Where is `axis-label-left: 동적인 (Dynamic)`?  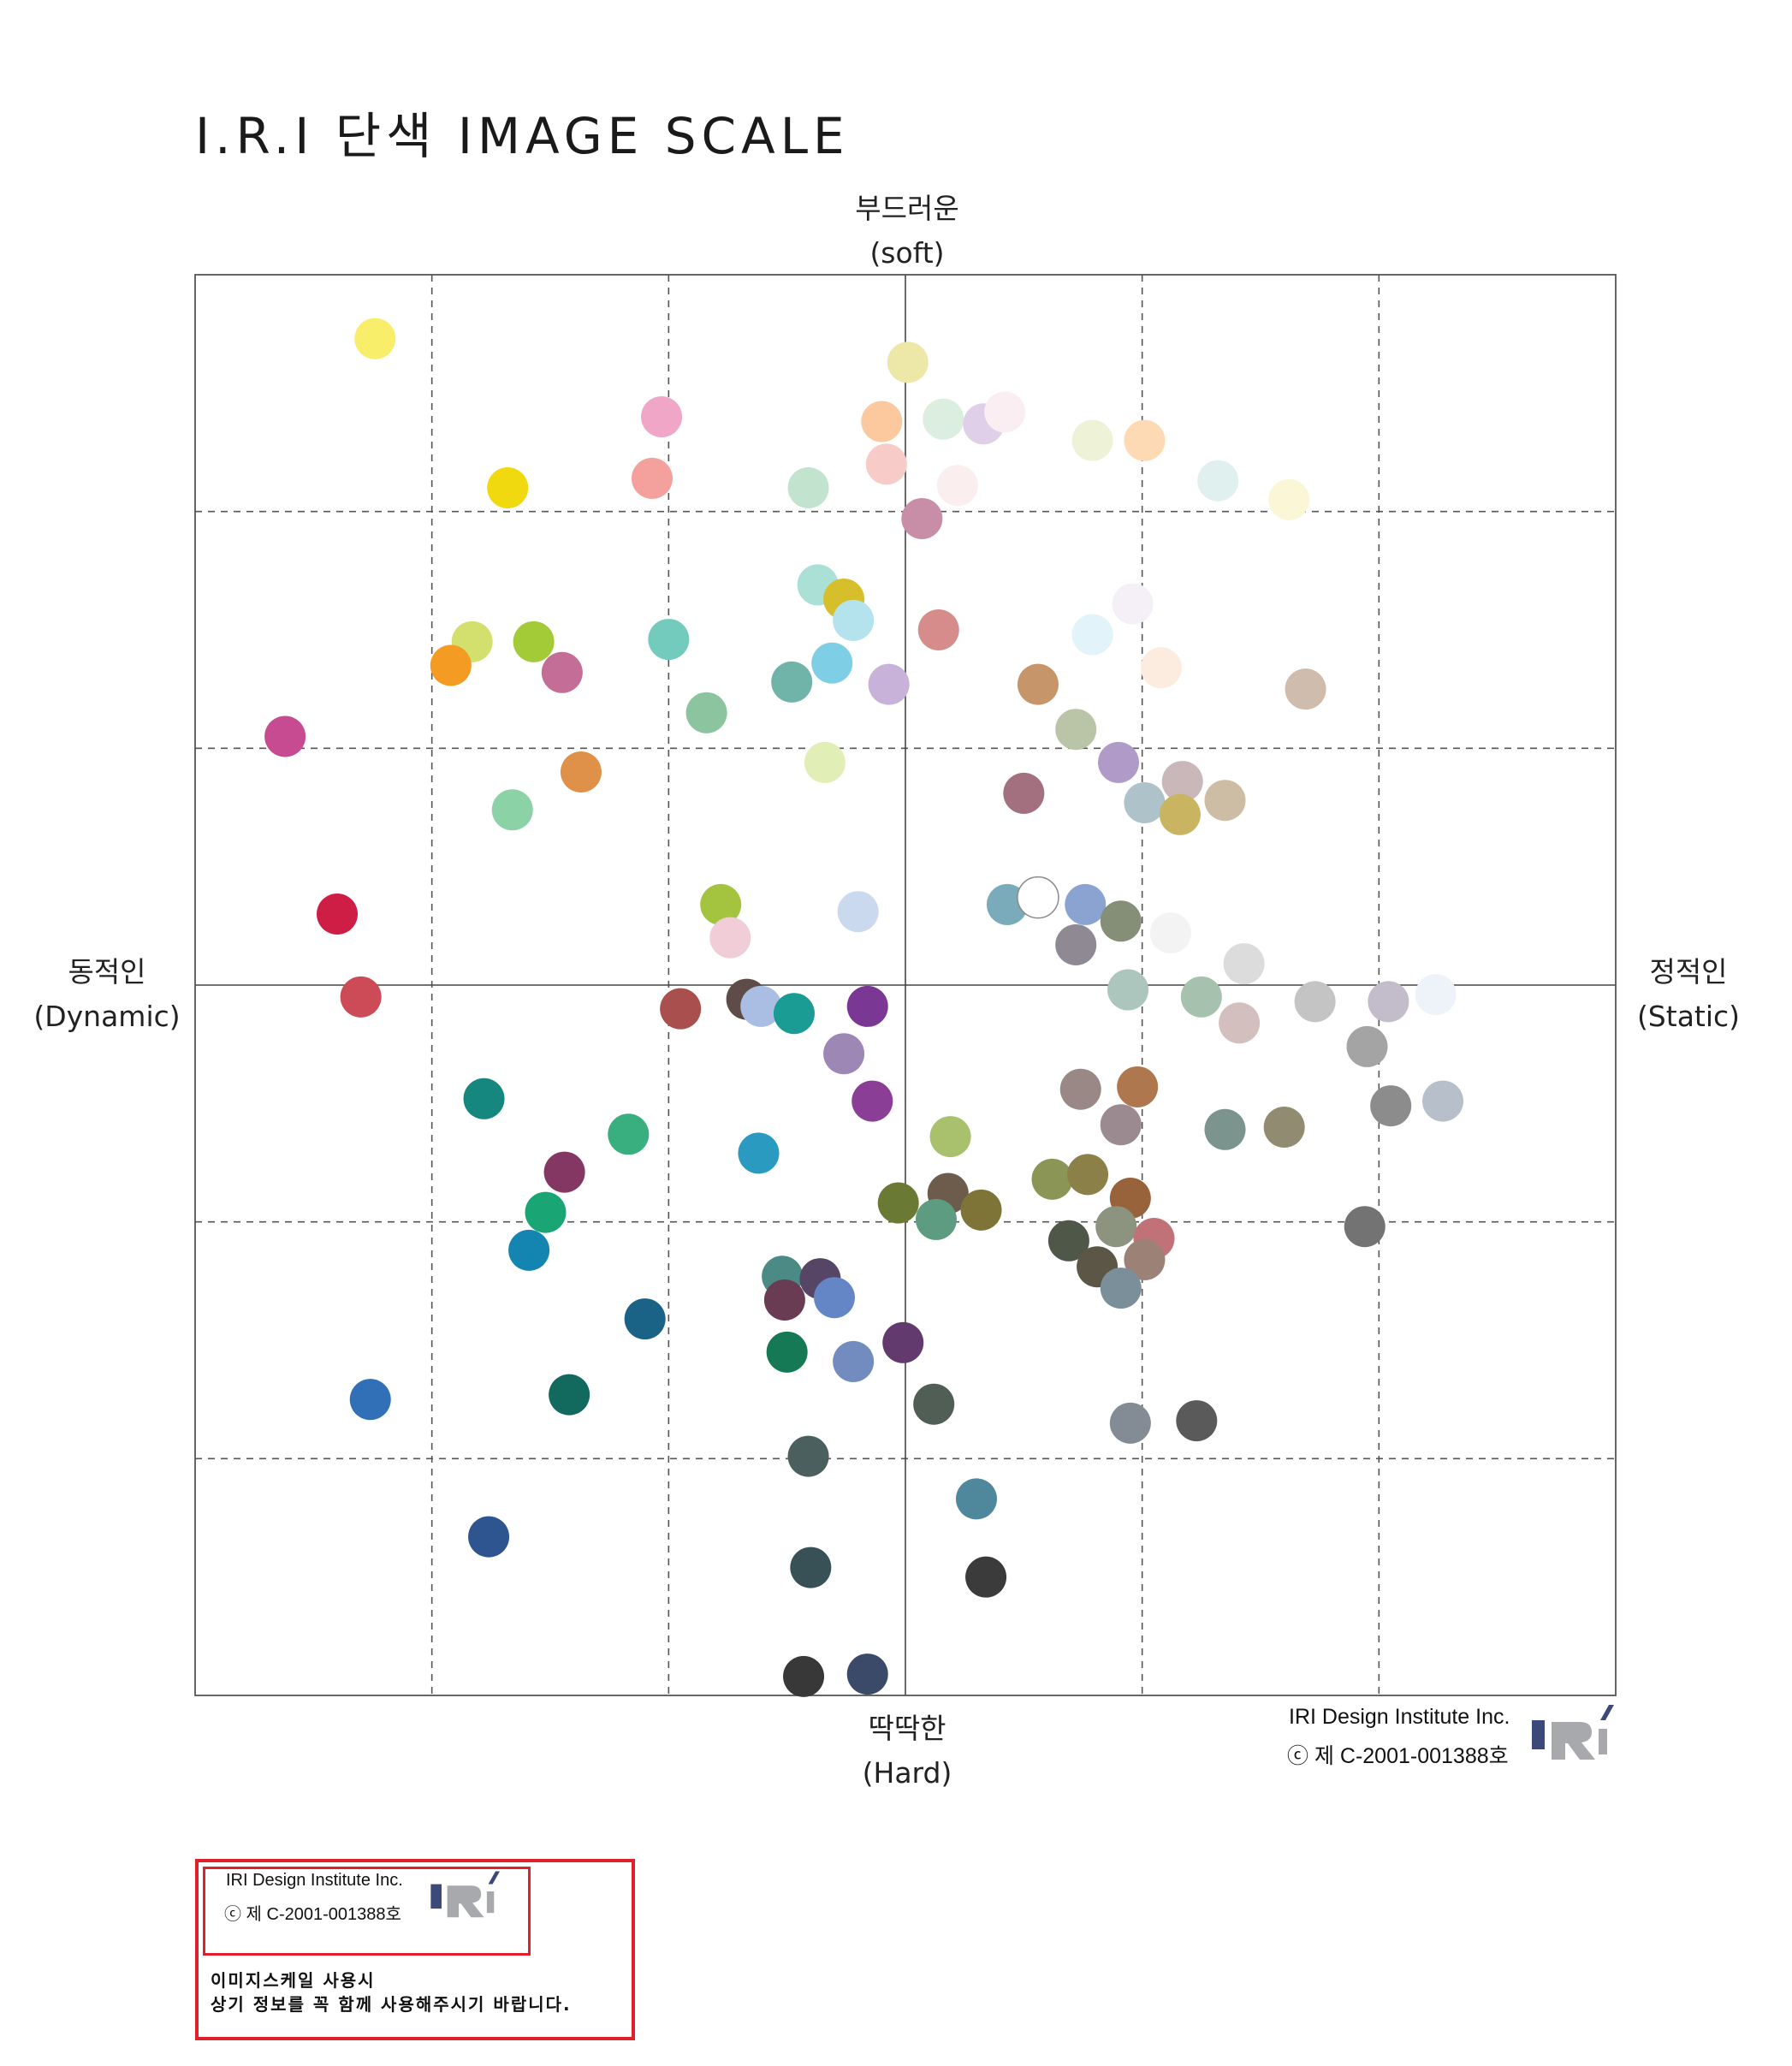 axis-label-left: 동적인 (Dynamic) is located at coordinates (107, 994).